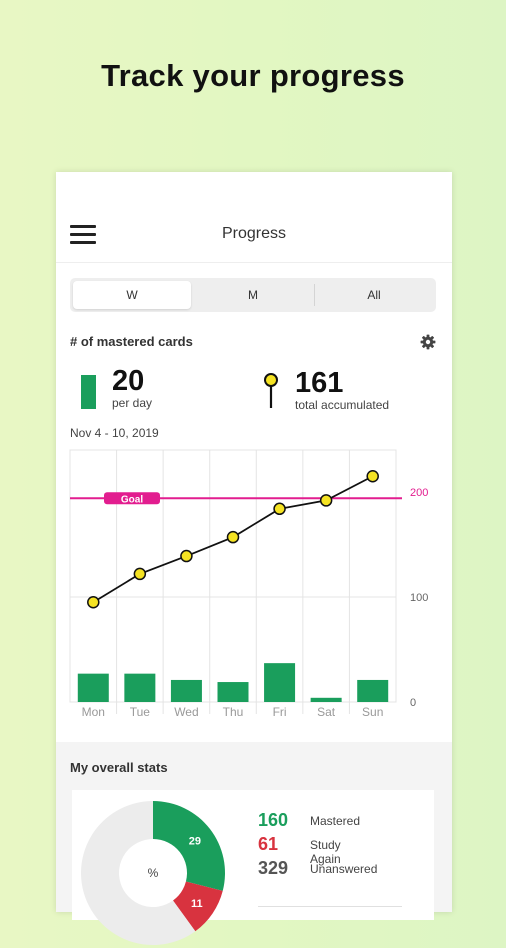 This screenshot has width=506, height=948. What do you see at coordinates (131, 341) in the screenshot?
I see `mastered-section-title: # of mastered cards` at bounding box center [131, 341].